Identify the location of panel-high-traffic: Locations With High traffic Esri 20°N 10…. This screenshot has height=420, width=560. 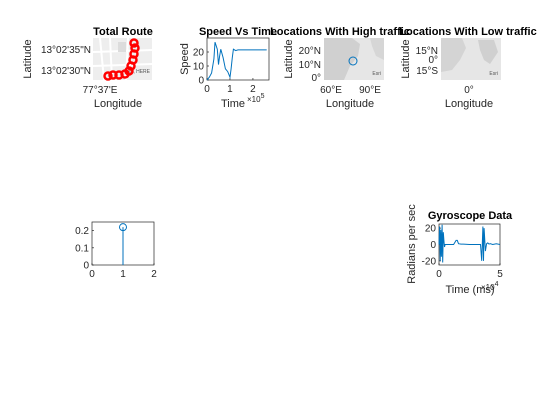
(340, 68).